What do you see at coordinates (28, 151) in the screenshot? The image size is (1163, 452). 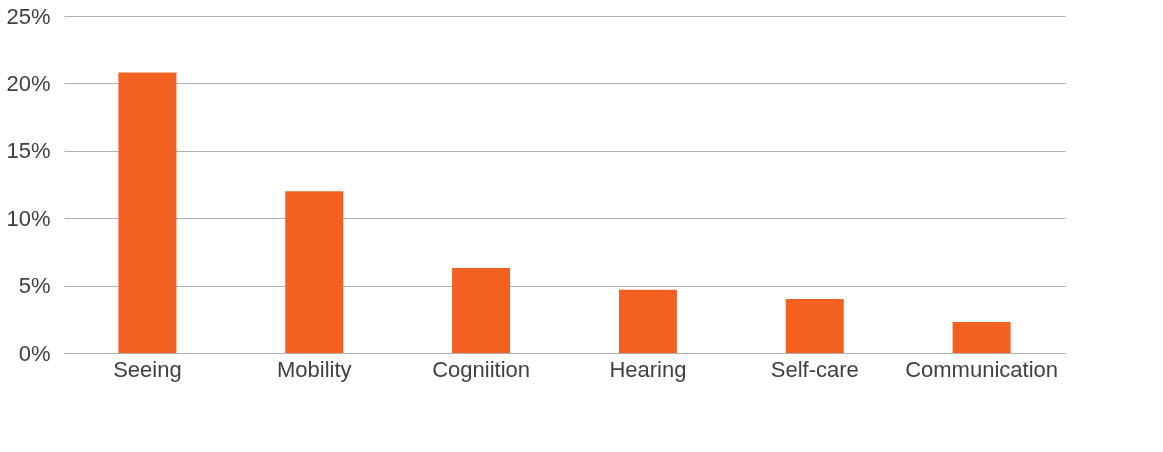 I see `y-tick-label: 15%` at bounding box center [28, 151].